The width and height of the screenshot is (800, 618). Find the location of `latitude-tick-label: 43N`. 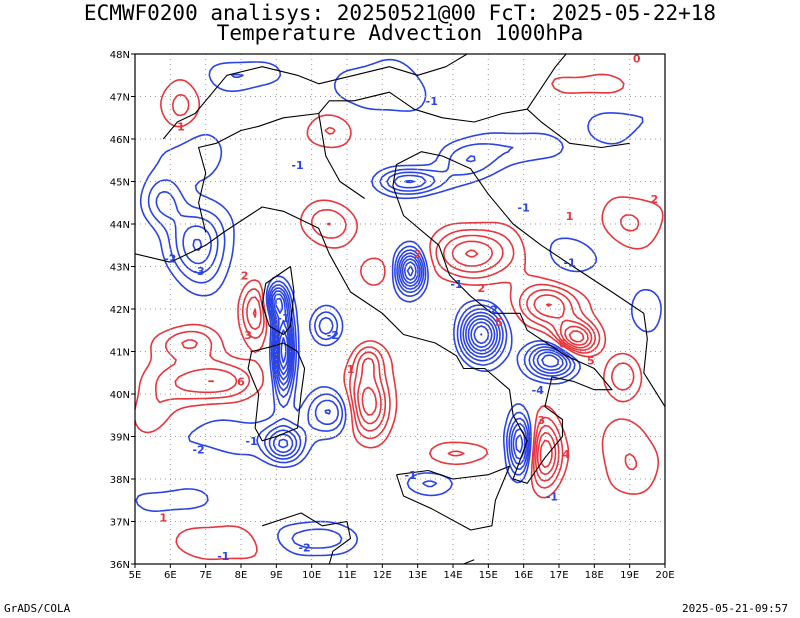

latitude-tick-label: 43N is located at coordinates (120, 268).